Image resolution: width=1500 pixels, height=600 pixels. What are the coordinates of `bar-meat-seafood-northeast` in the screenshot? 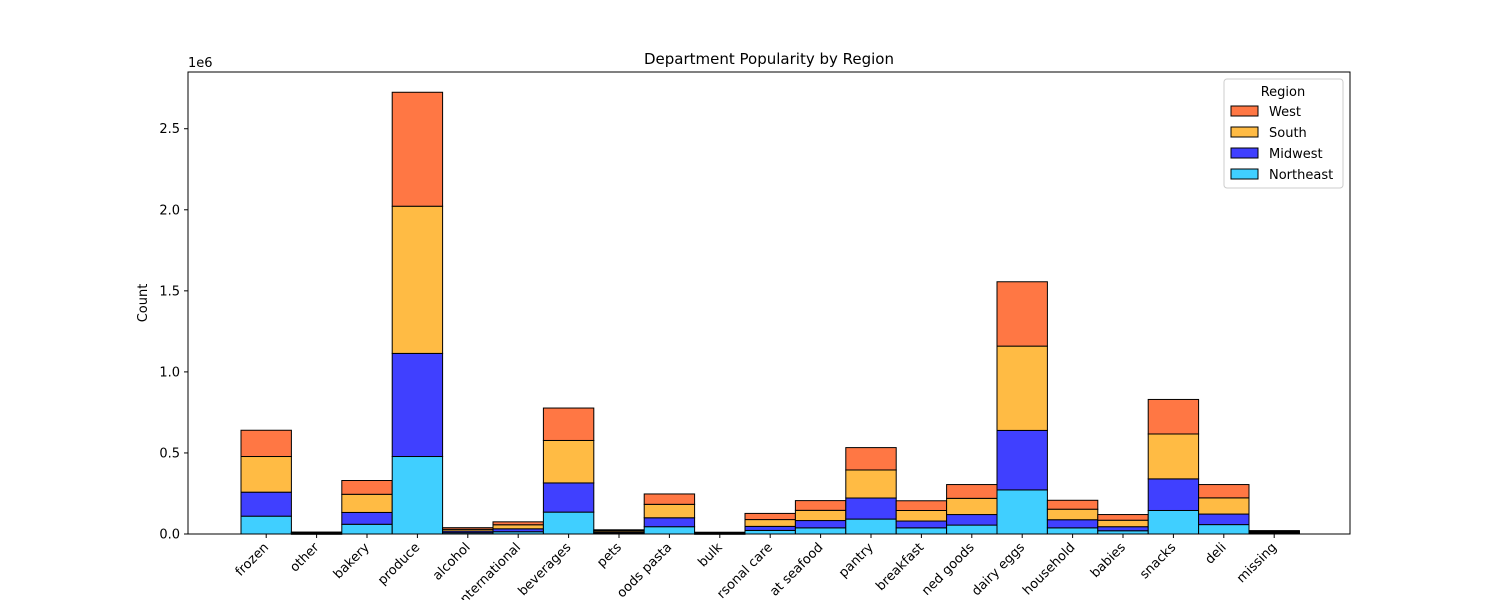 It's located at (820, 531).